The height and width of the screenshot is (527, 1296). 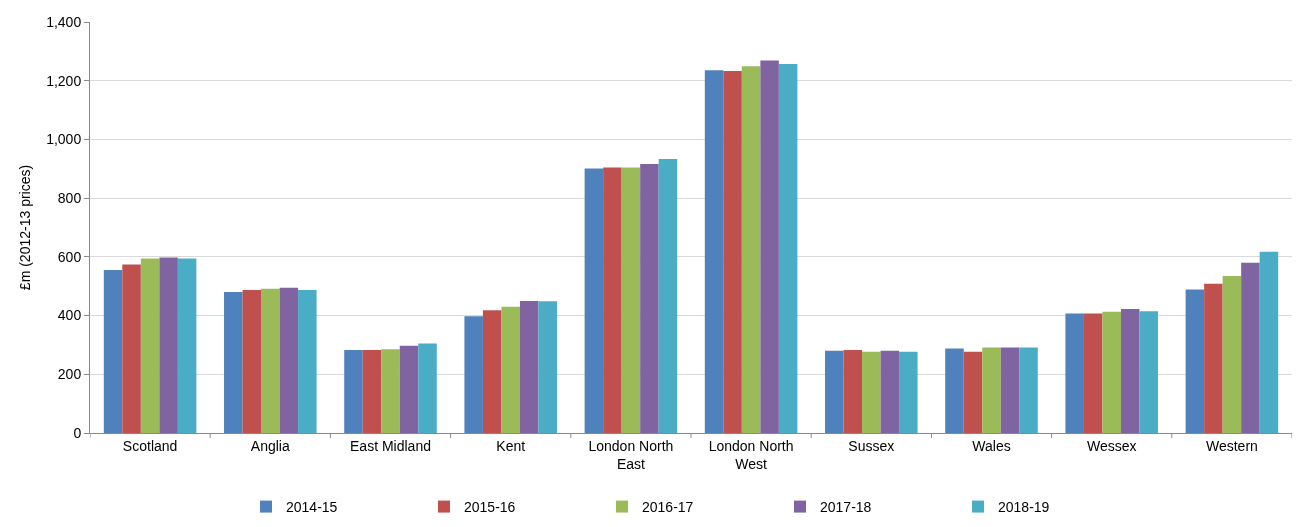 What do you see at coordinates (751, 454) in the screenshot?
I see `x-tick-label: London North West` at bounding box center [751, 454].